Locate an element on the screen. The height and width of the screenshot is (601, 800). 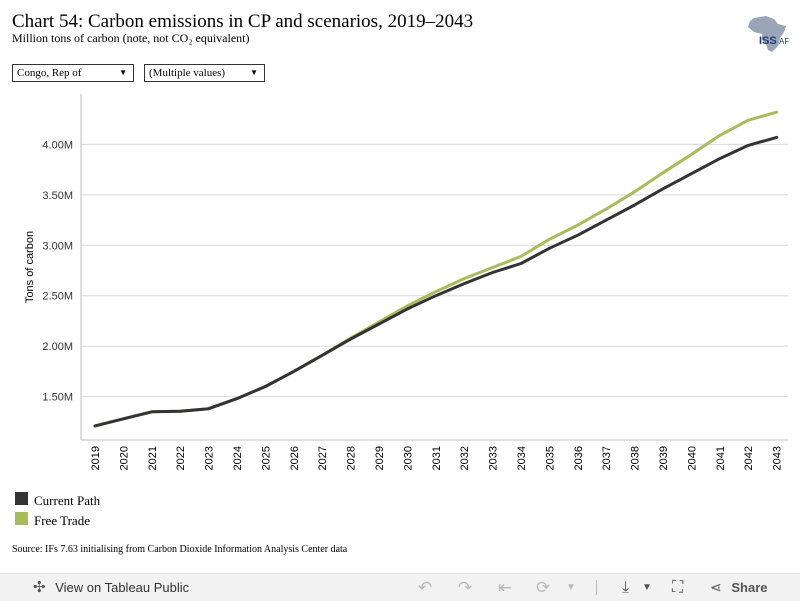
fullscreen-icon: ⛶ is located at coordinates (678, 587).